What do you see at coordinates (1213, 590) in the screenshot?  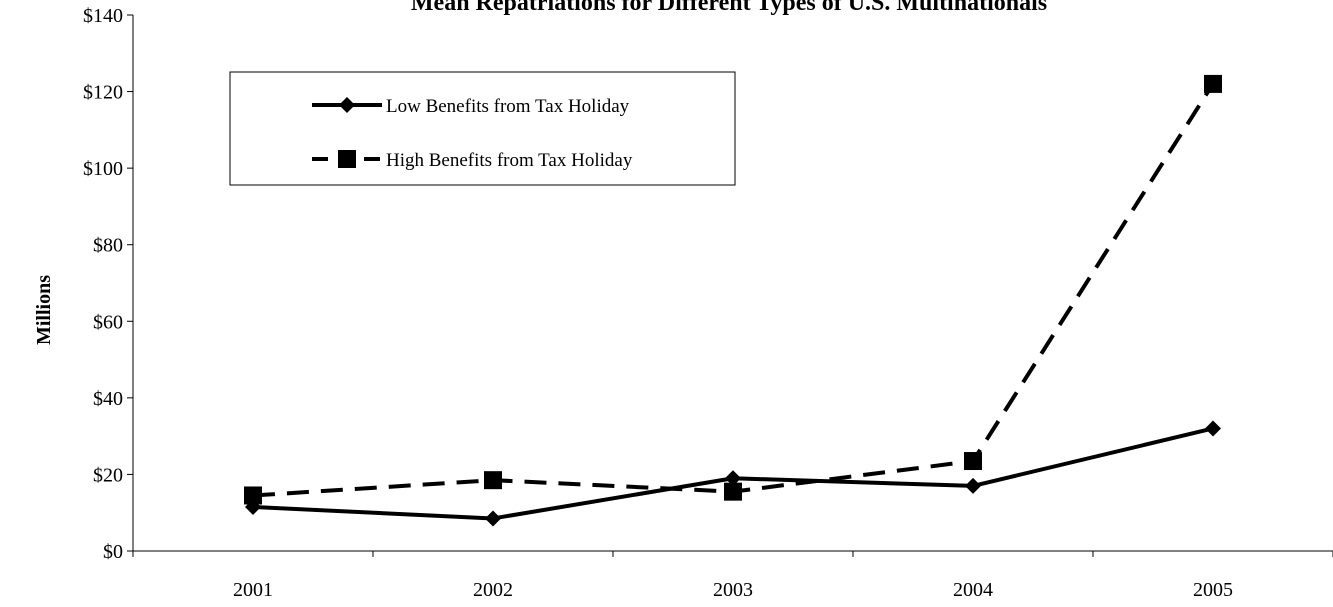 I see `x-tick-label: 2005` at bounding box center [1213, 590].